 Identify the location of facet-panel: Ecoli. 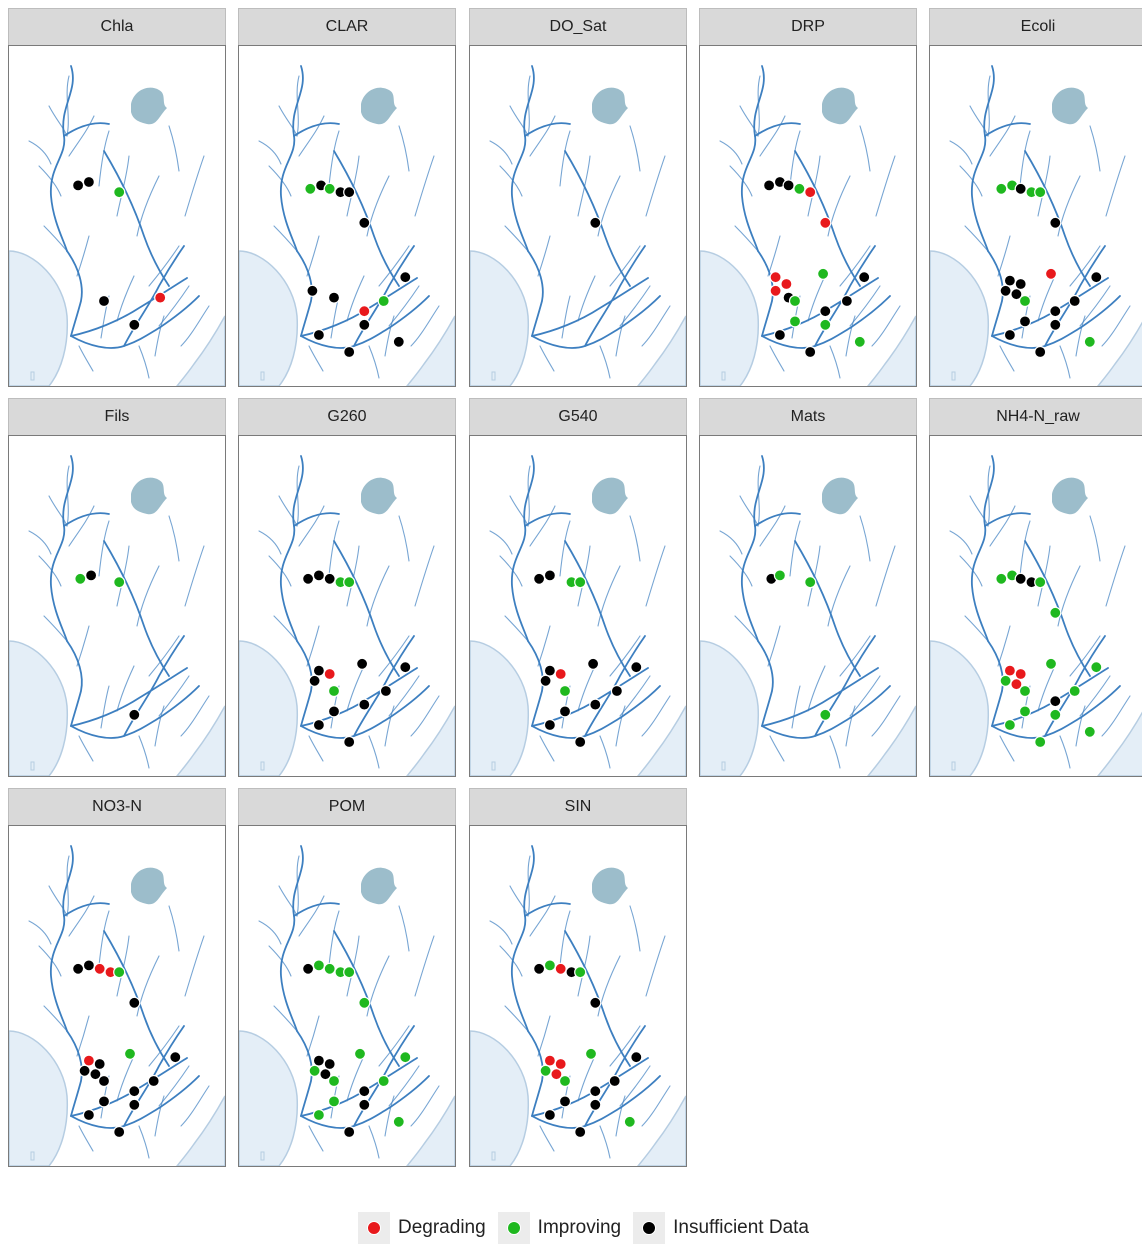
(1035, 198).